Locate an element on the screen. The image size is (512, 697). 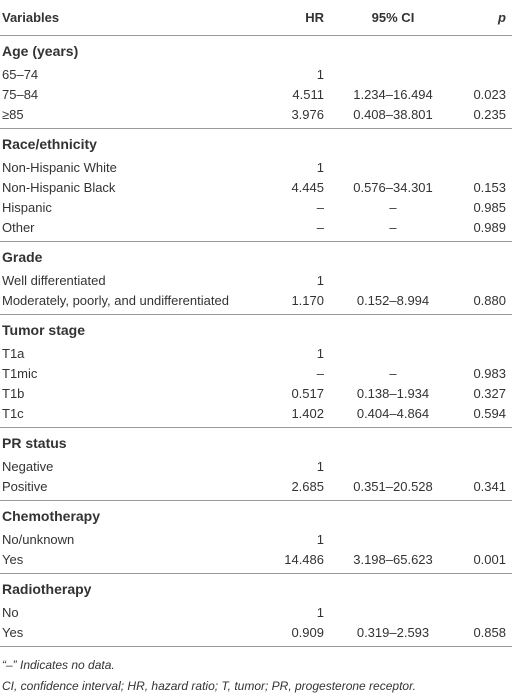
data-row: Well differentiated 1 is located at coordinates (256, 280).